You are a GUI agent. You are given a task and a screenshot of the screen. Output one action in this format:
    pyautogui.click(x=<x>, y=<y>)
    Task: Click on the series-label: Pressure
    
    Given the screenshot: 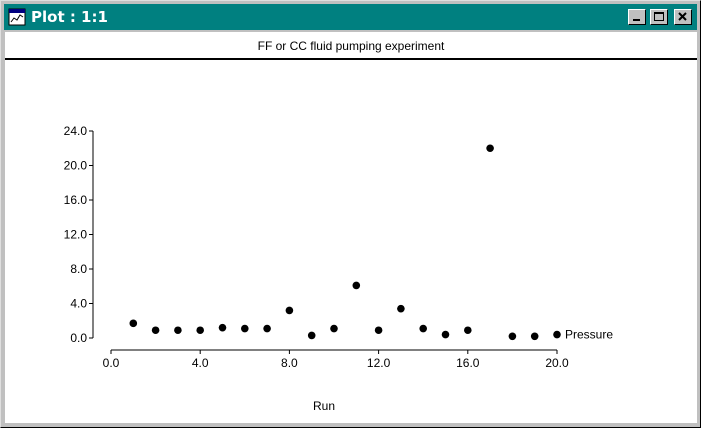 What is the action you would take?
    pyautogui.click(x=589, y=335)
    